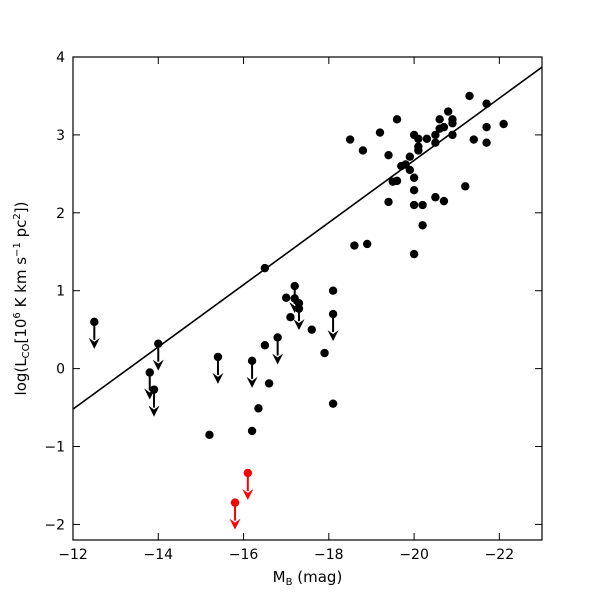 The height and width of the screenshot is (602, 598). I want to click on x-tick-label: −22, so click(500, 555).